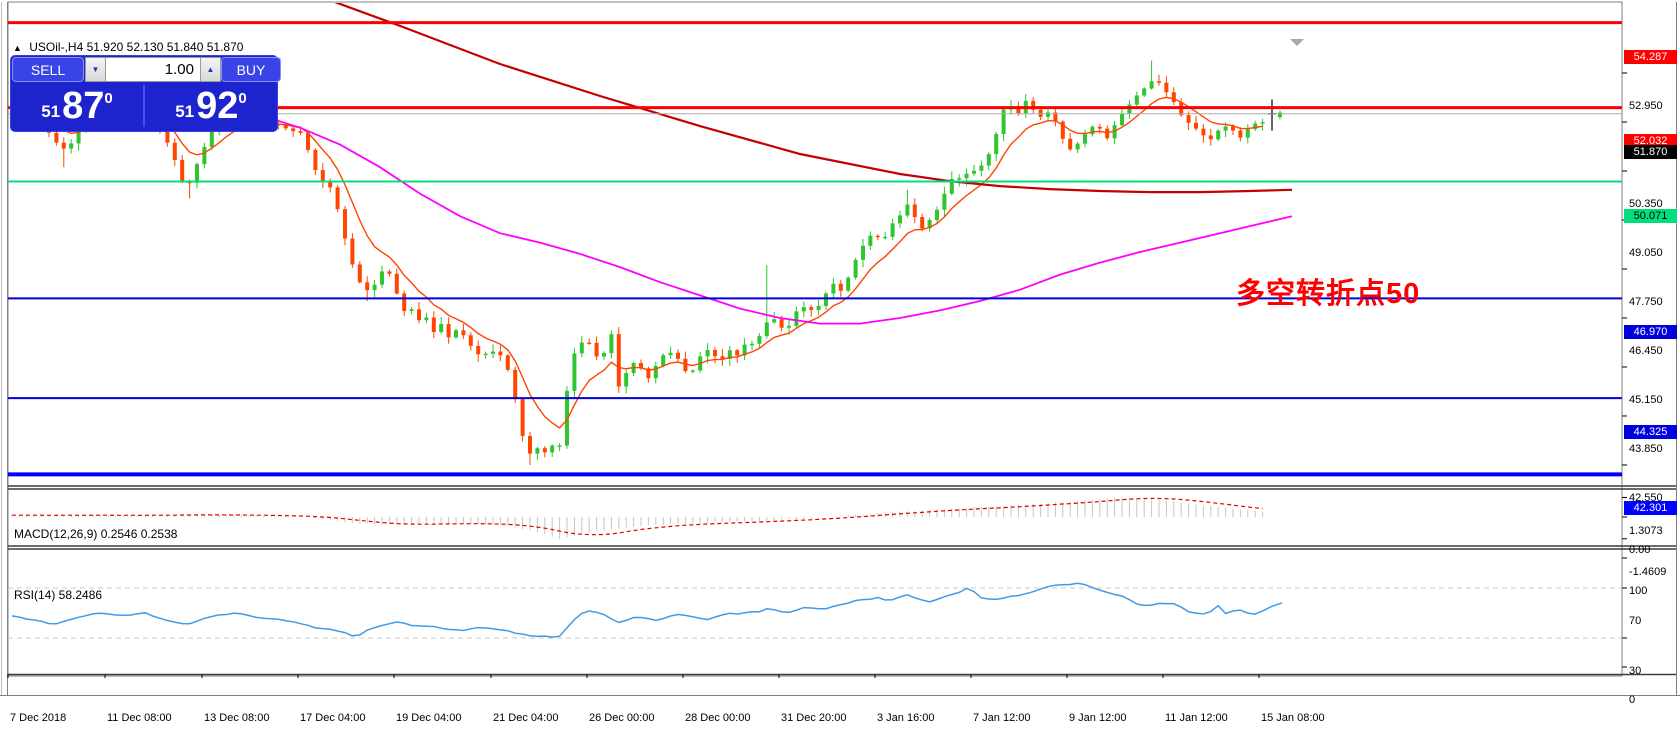 Image resolution: width=1680 pixels, height=736 pixels. I want to click on chart-title: ▲ USOil-,H4 51.920 52.130 51.840 51.870, so click(128, 47).